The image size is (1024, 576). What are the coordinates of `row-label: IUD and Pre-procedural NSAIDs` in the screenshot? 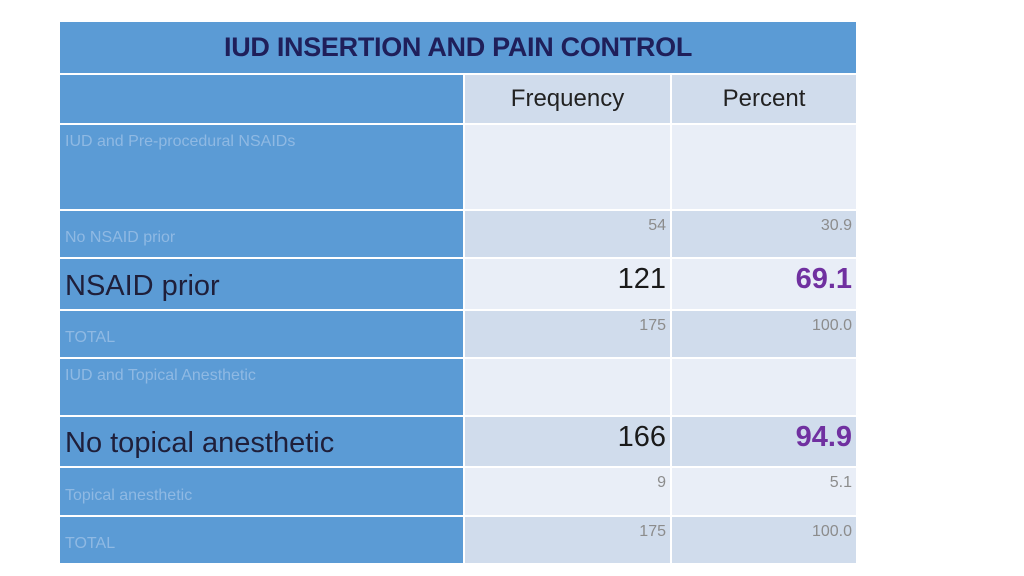 It's located at (261, 167).